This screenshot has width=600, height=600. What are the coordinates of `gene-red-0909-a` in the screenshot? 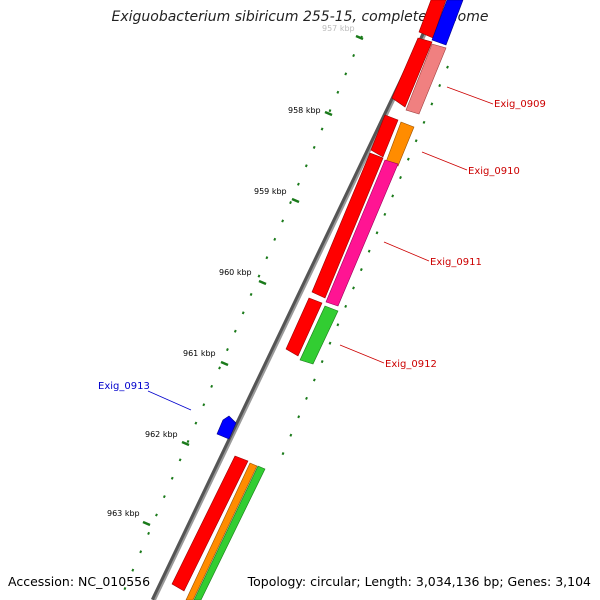 It's located at (412, 72).